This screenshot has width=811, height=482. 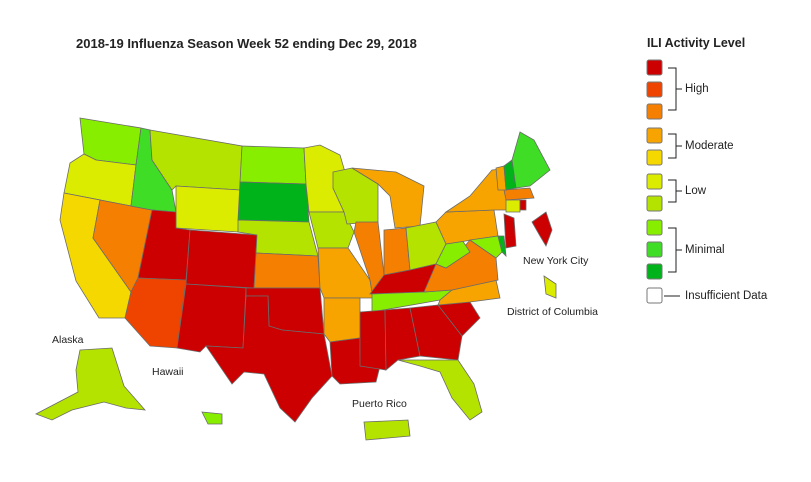 I want to click on state-me, so click(x=531, y=160).